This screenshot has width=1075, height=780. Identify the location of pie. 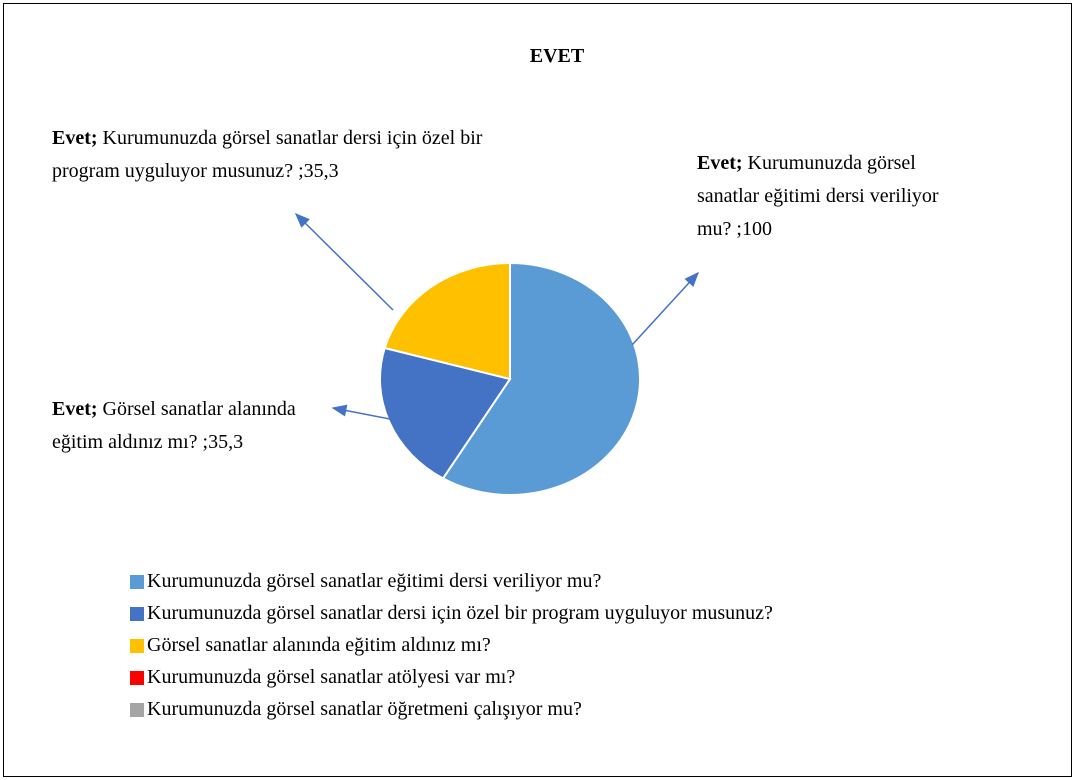
(510, 378).